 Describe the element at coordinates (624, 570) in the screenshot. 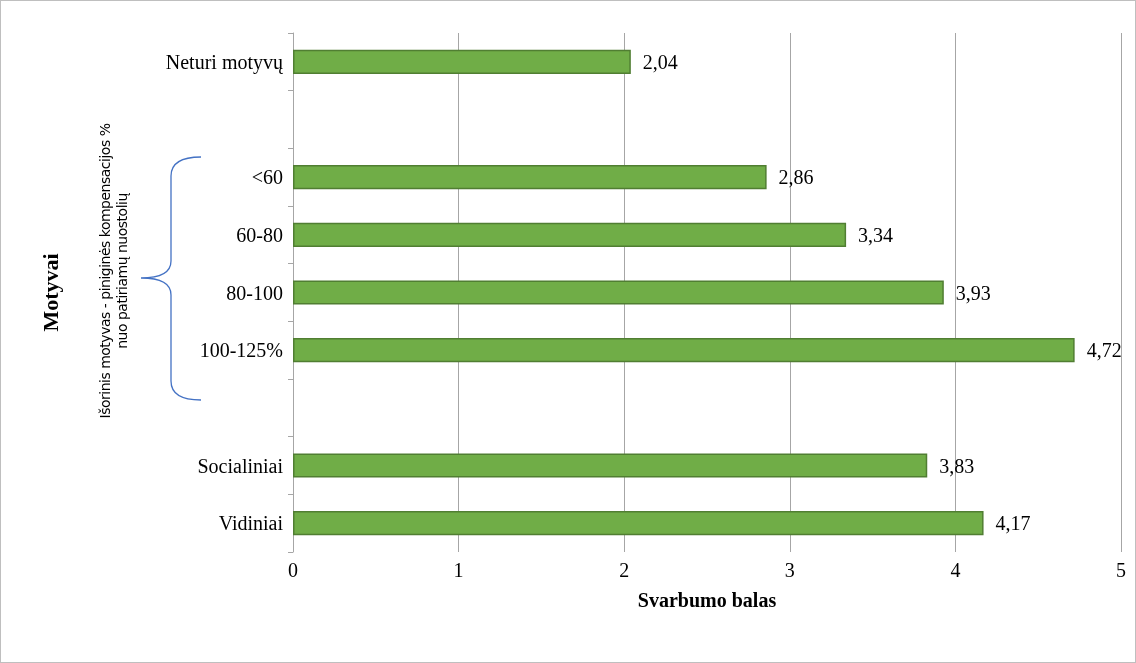

I see `x-tick-label: 2` at that location.